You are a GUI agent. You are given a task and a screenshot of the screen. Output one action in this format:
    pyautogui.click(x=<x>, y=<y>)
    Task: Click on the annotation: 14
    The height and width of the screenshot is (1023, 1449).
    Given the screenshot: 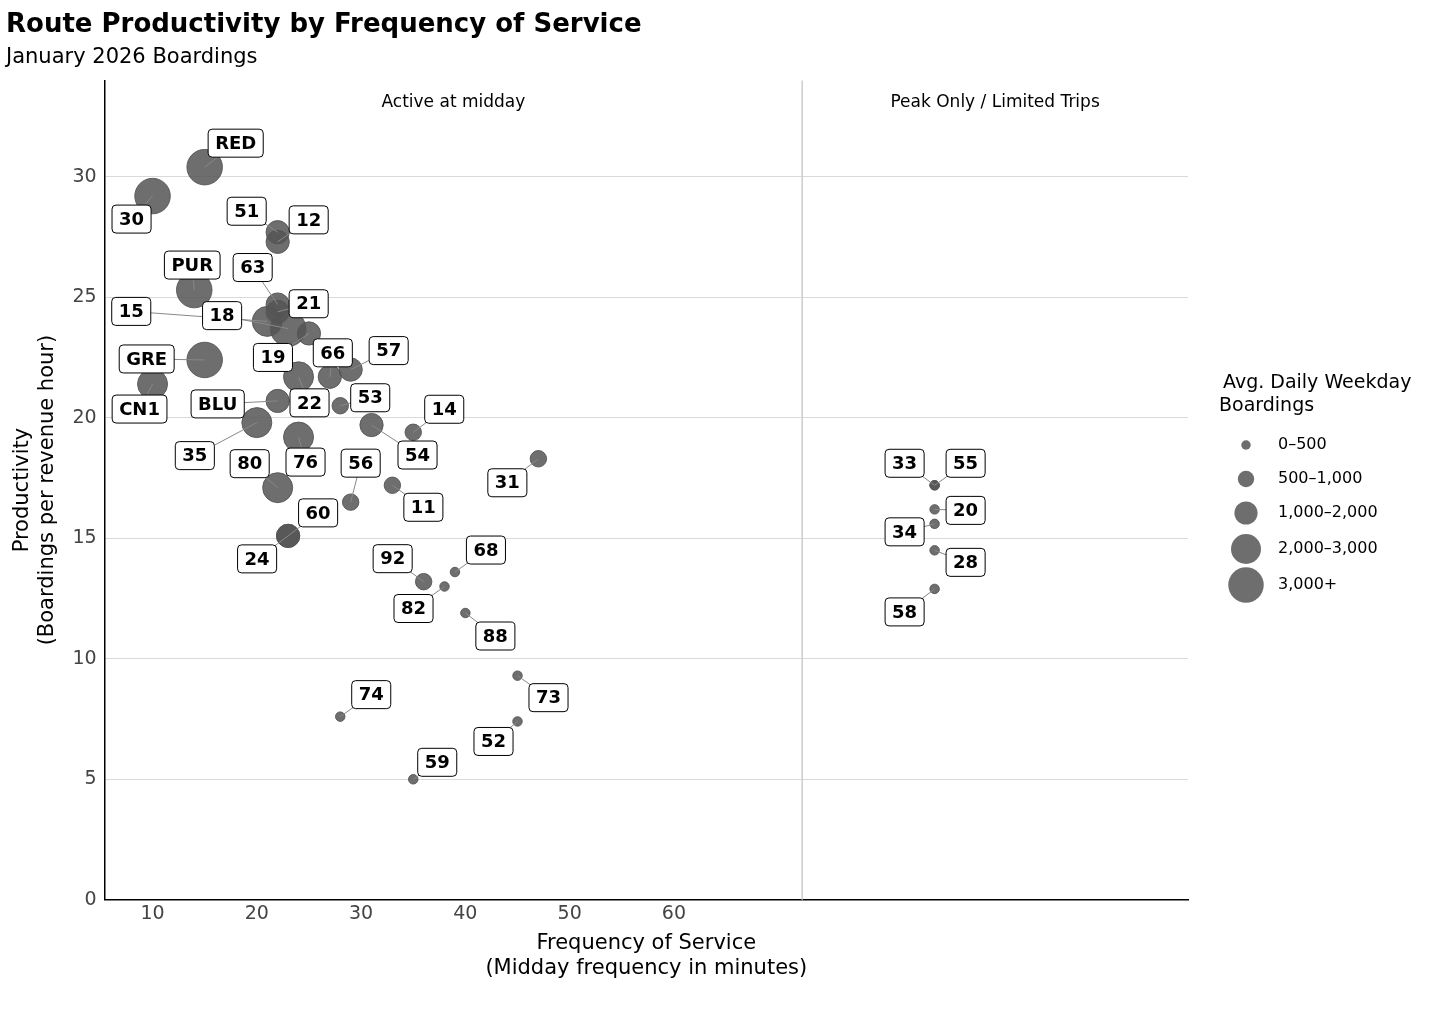 What is the action you would take?
    pyautogui.click(x=444, y=408)
    